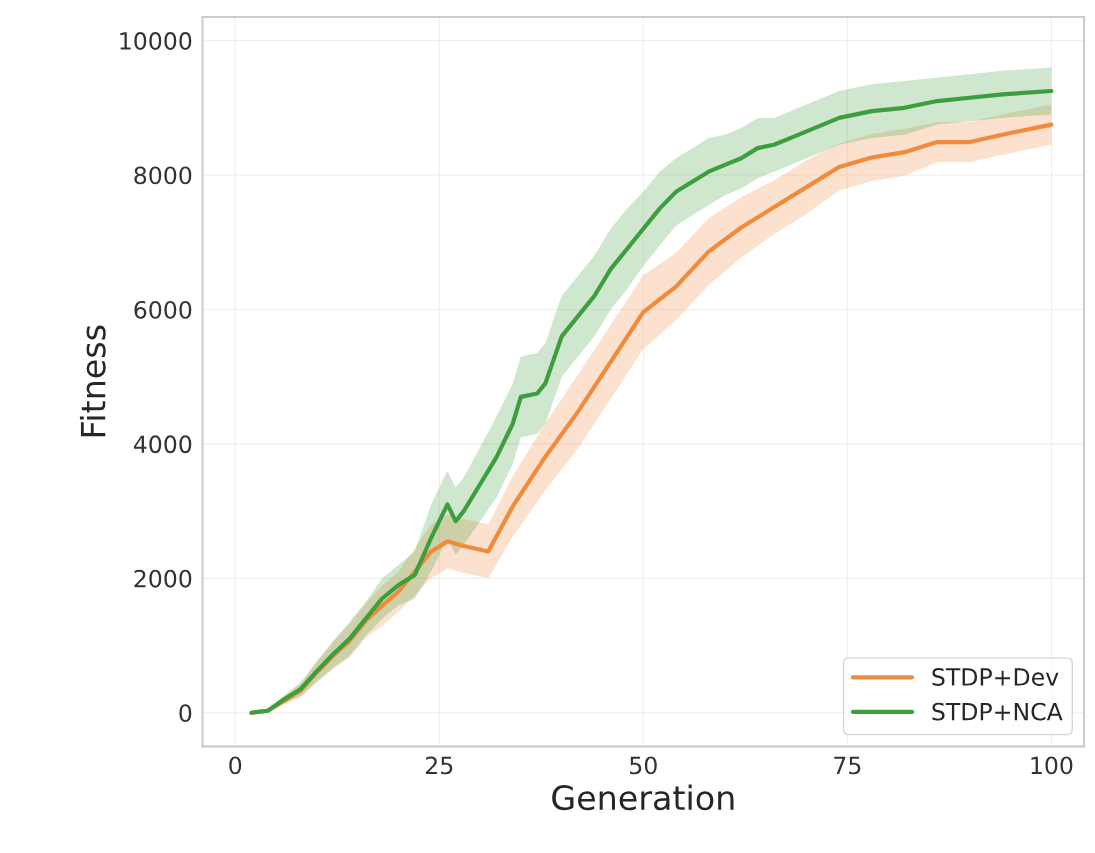 The height and width of the screenshot is (853, 1095). I want to click on x-tick-label: 100, so click(1052, 765).